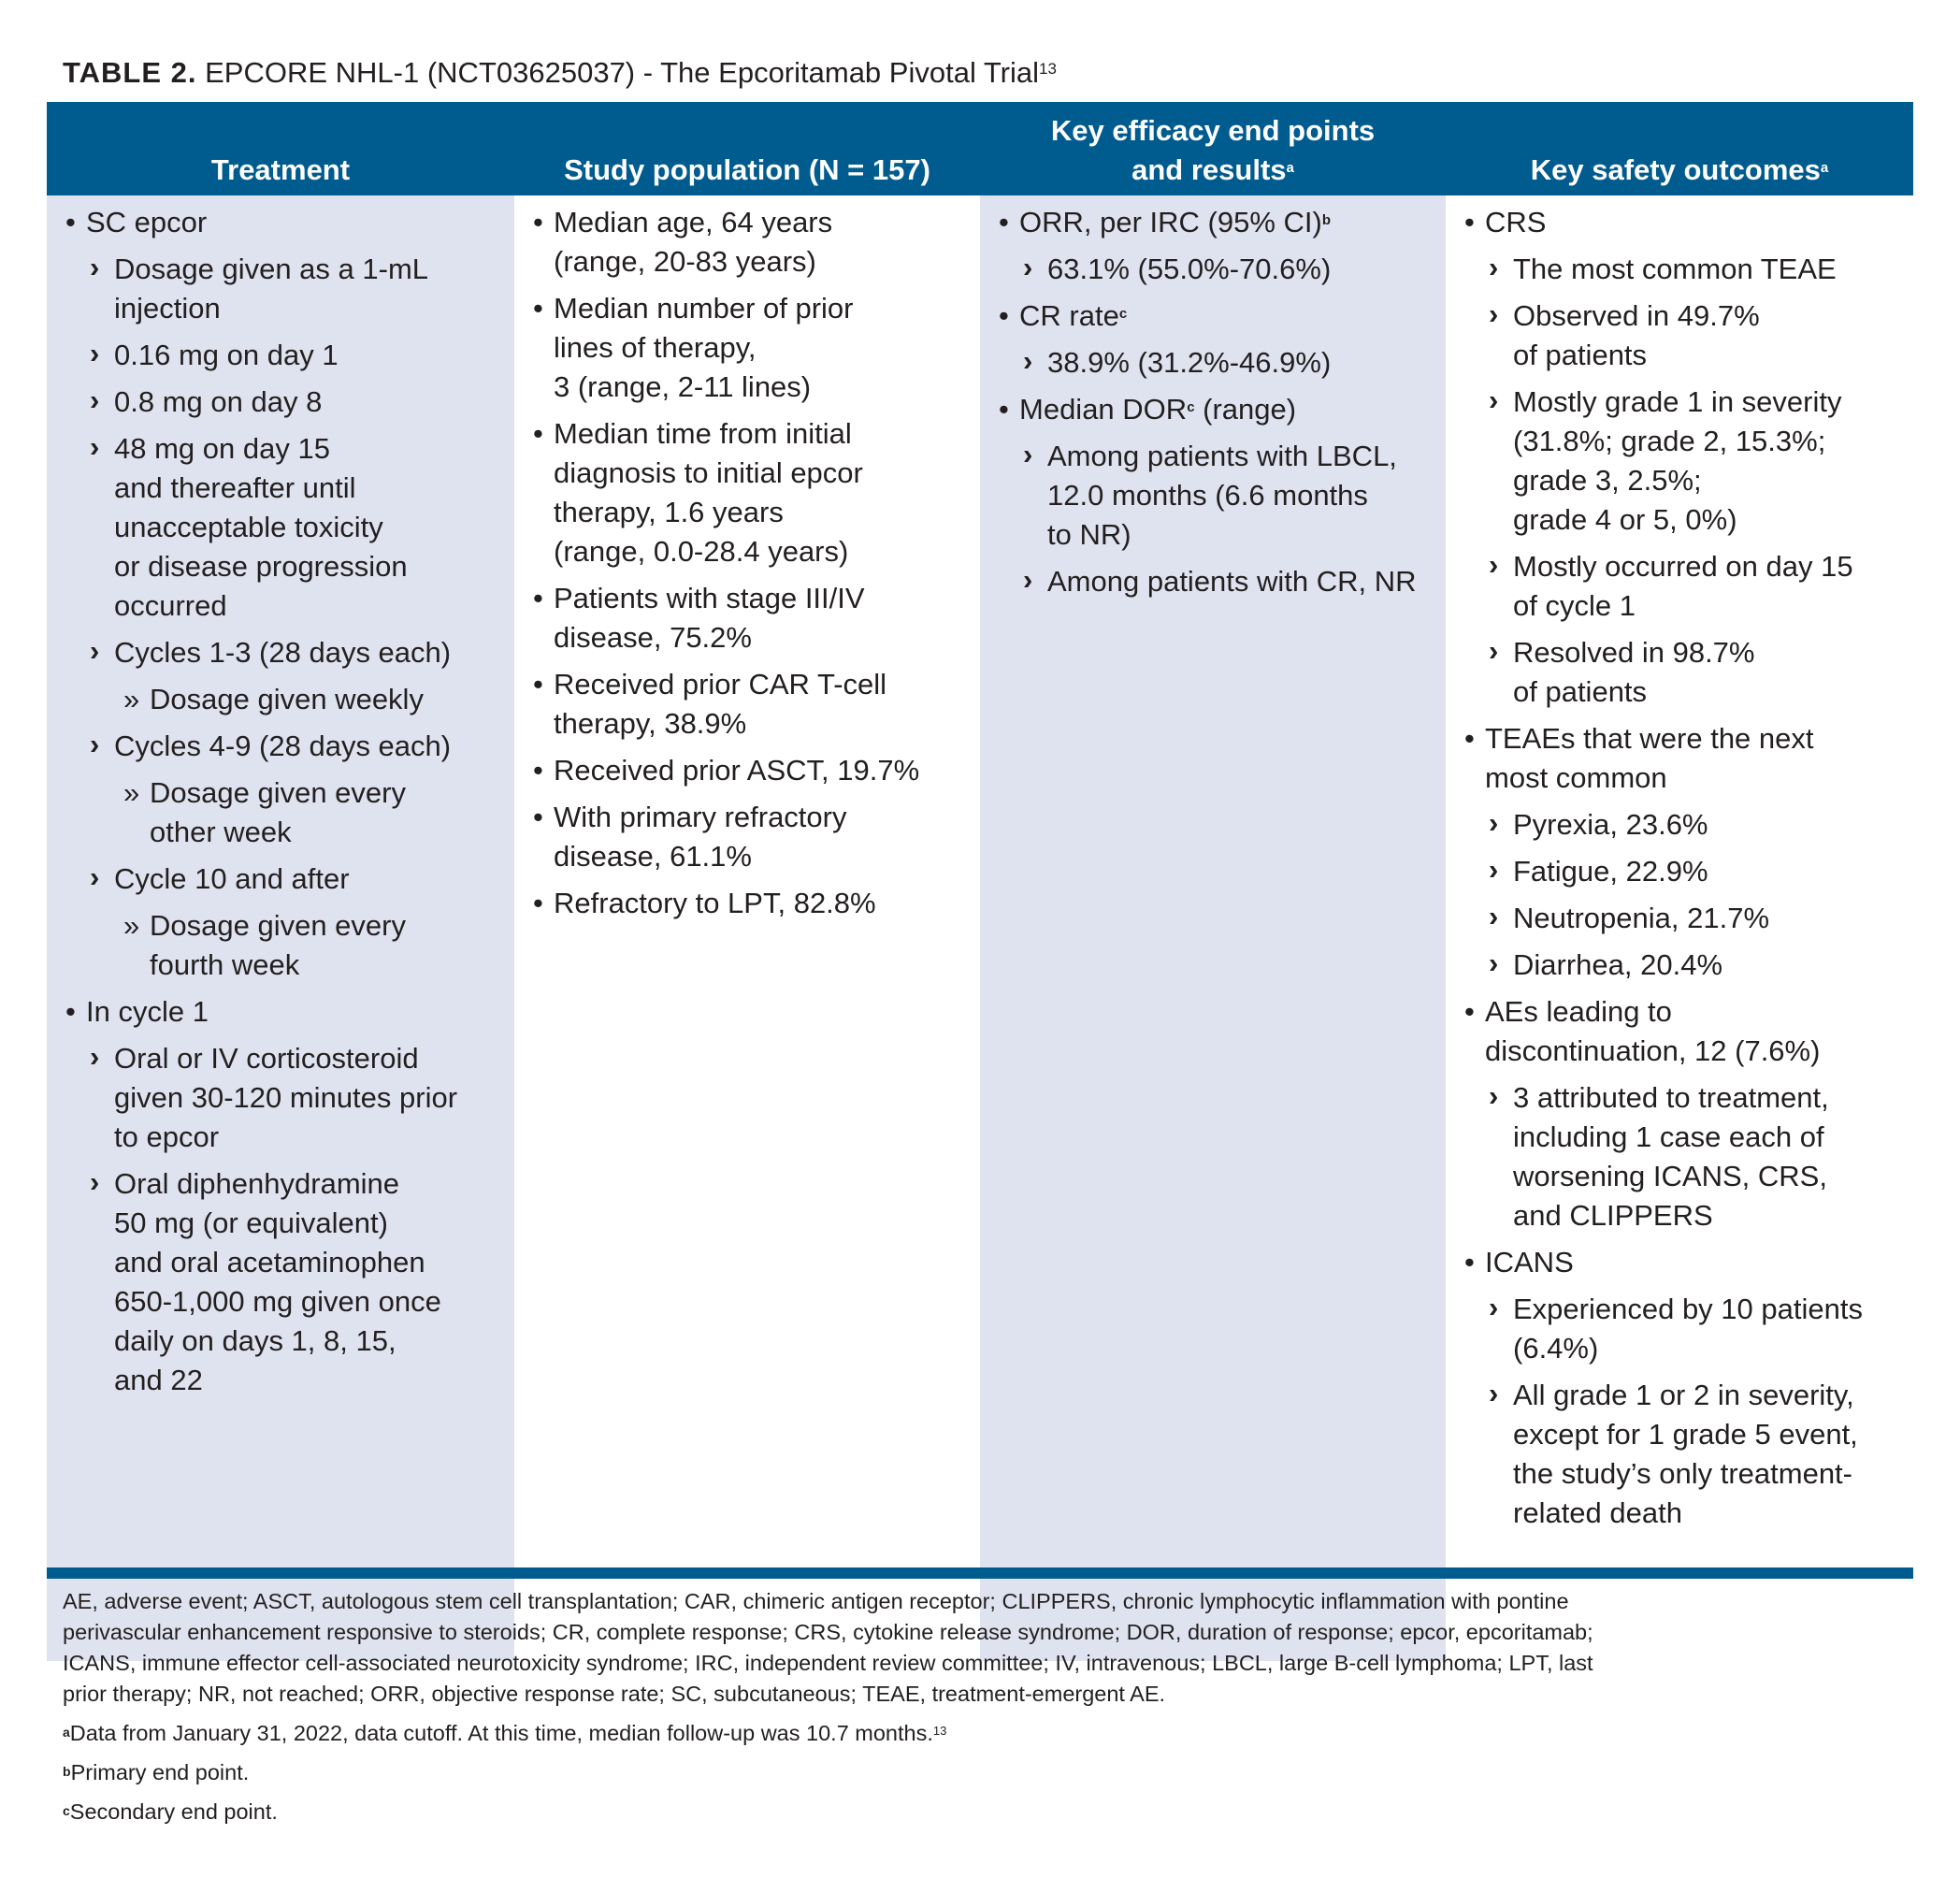 This screenshot has height=1878, width=1960. I want to click on list-item: ICANS, so click(1679, 1262).